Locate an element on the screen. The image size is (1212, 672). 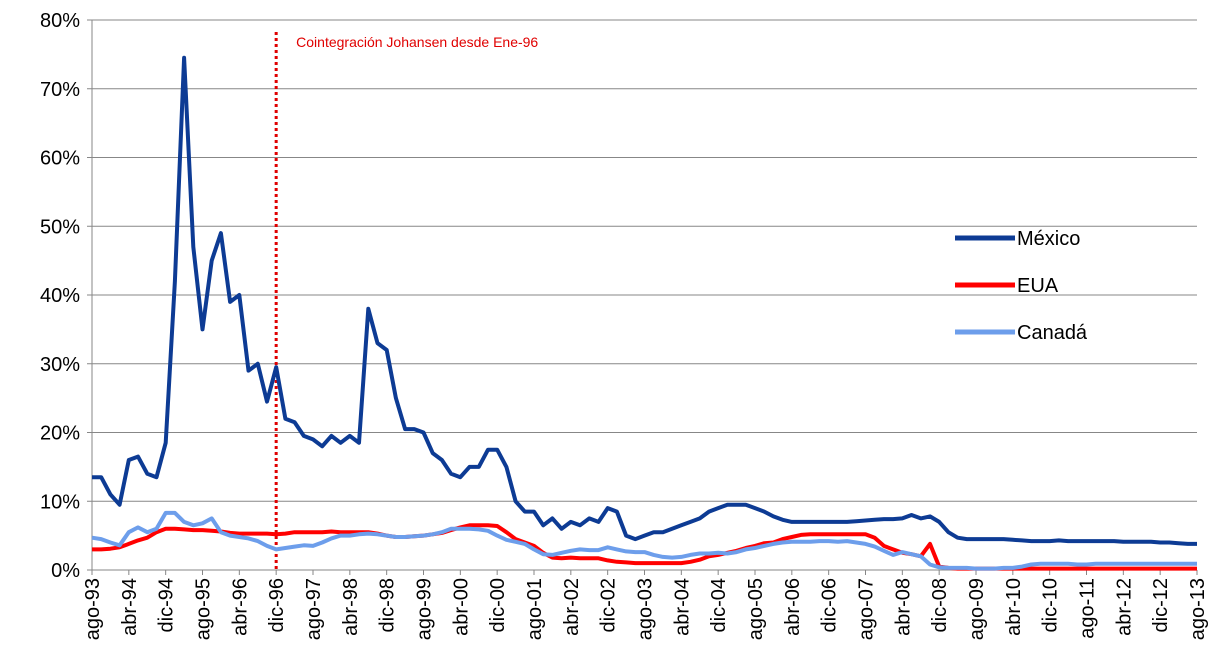
x-tick-label: abr-08 is located at coordinates (903, 607).